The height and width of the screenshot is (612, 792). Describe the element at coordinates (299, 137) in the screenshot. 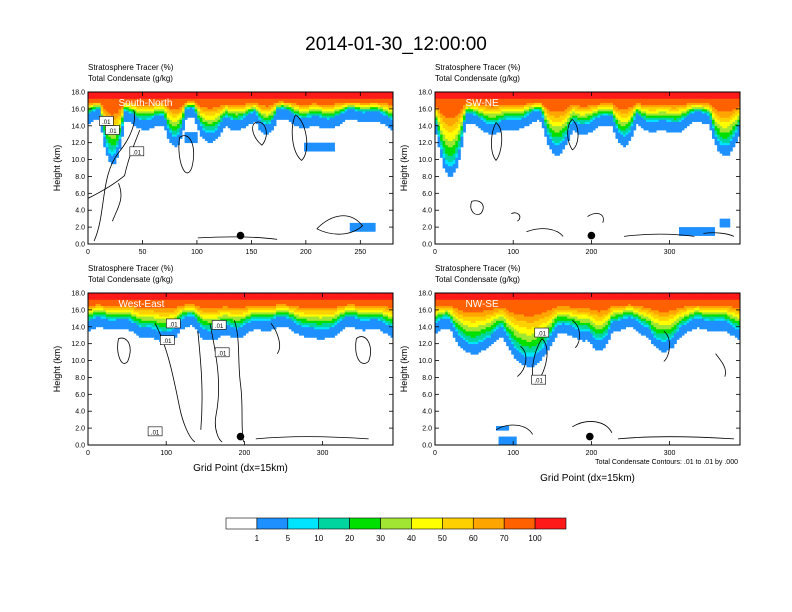

I see `contour-line` at that location.